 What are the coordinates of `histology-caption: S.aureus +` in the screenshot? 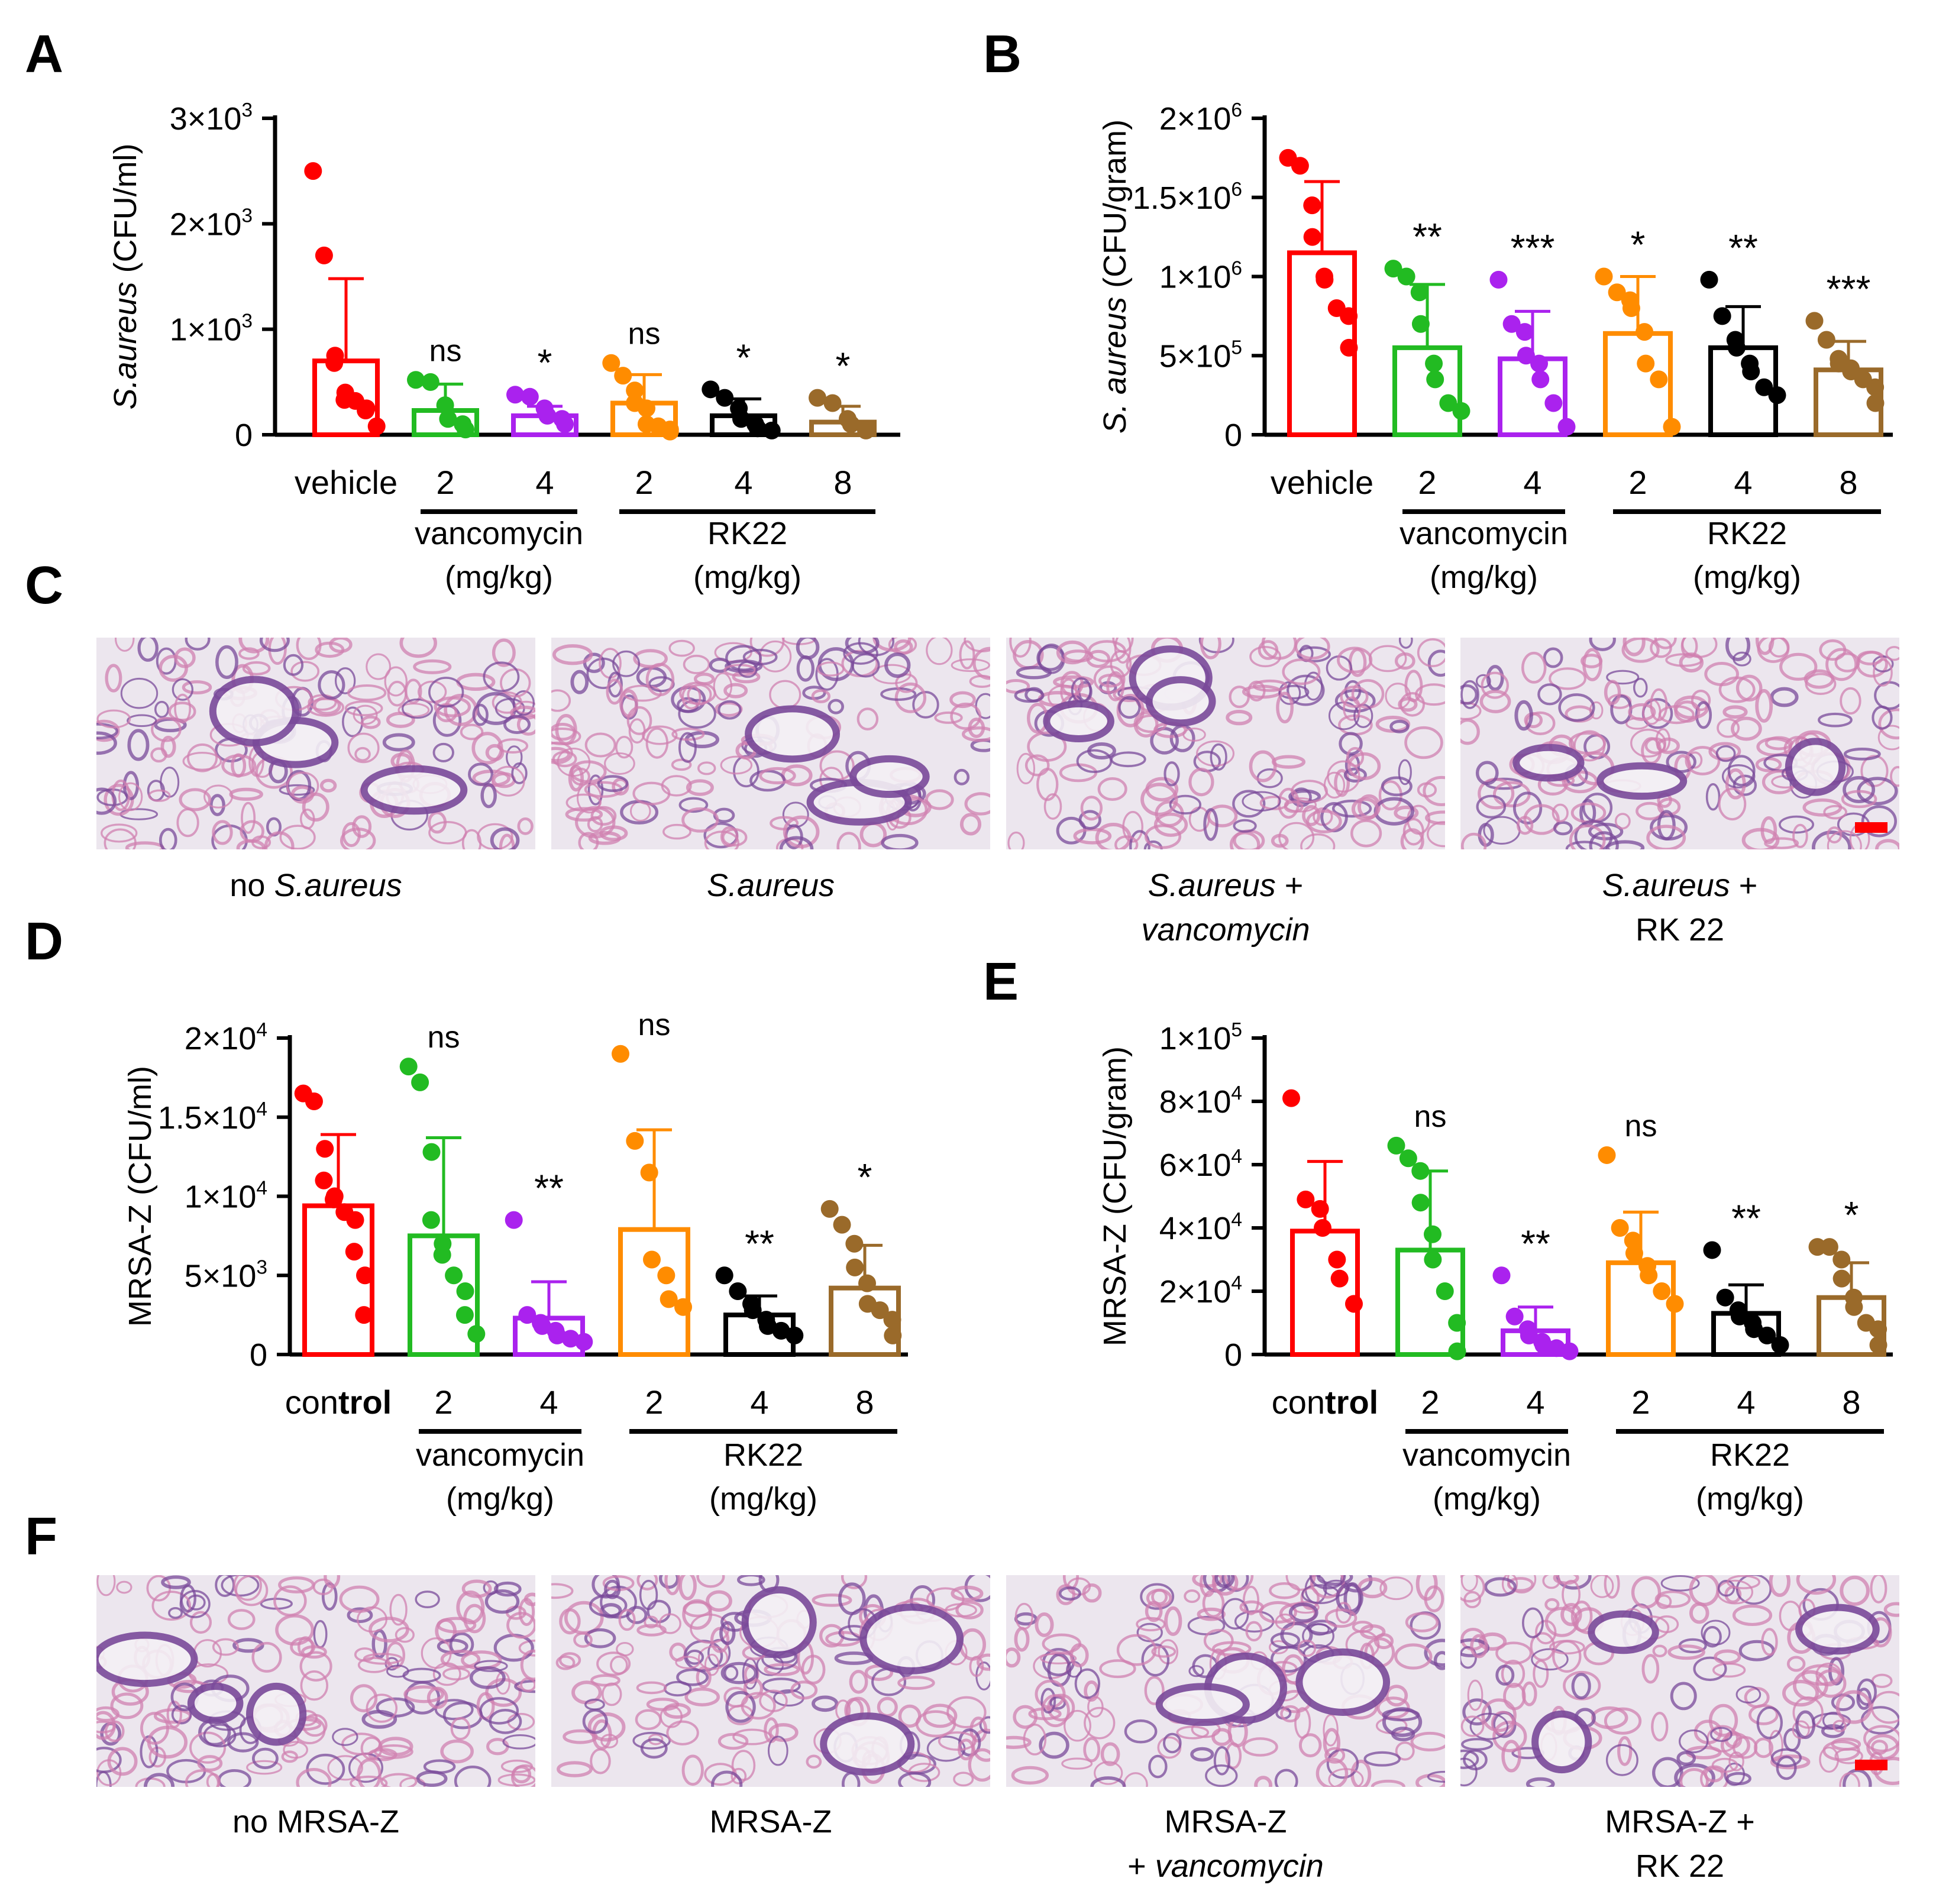 It's located at (1680, 885).